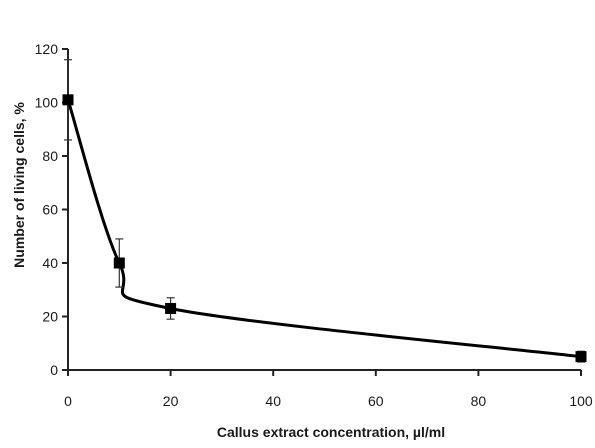 This screenshot has width=595, height=448. Describe the element at coordinates (47, 103) in the screenshot. I see `y-tick-label: 100` at that location.